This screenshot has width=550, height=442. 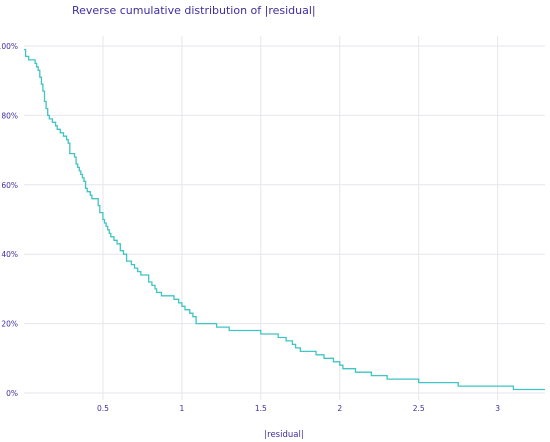 What do you see at coordinates (261, 408) in the screenshot?
I see `x-tick-label: 1.5` at bounding box center [261, 408].